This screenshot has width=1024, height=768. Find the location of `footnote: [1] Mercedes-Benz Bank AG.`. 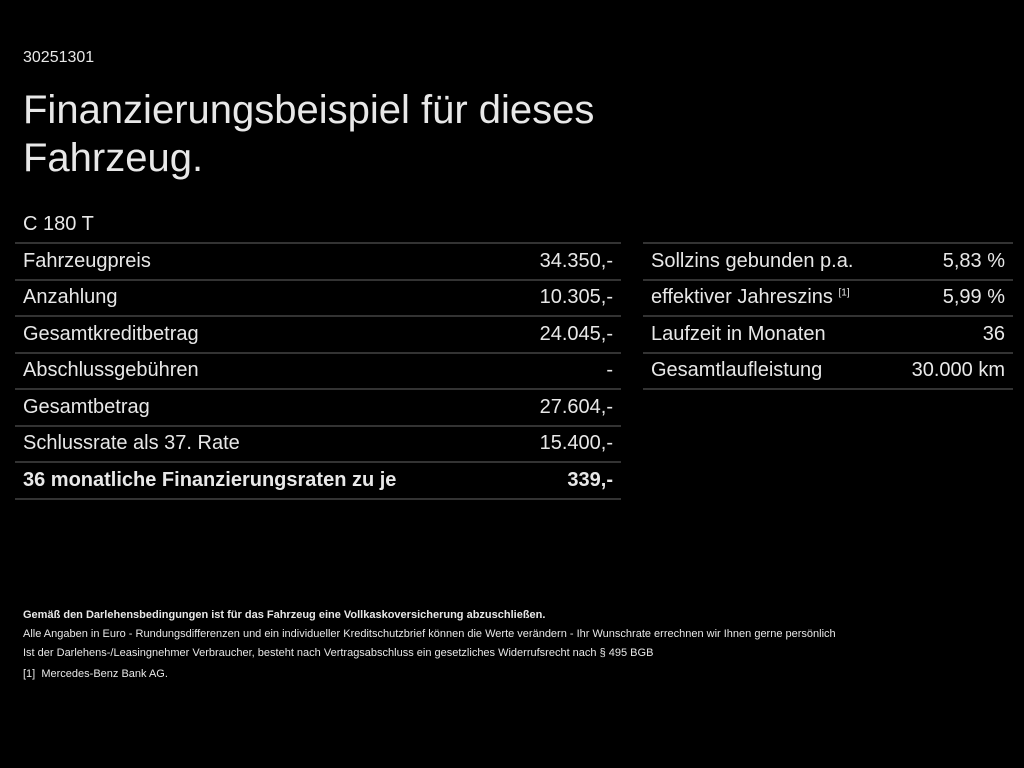

footnote: [1] Mercedes-Benz Bank AG. is located at coordinates (429, 674).